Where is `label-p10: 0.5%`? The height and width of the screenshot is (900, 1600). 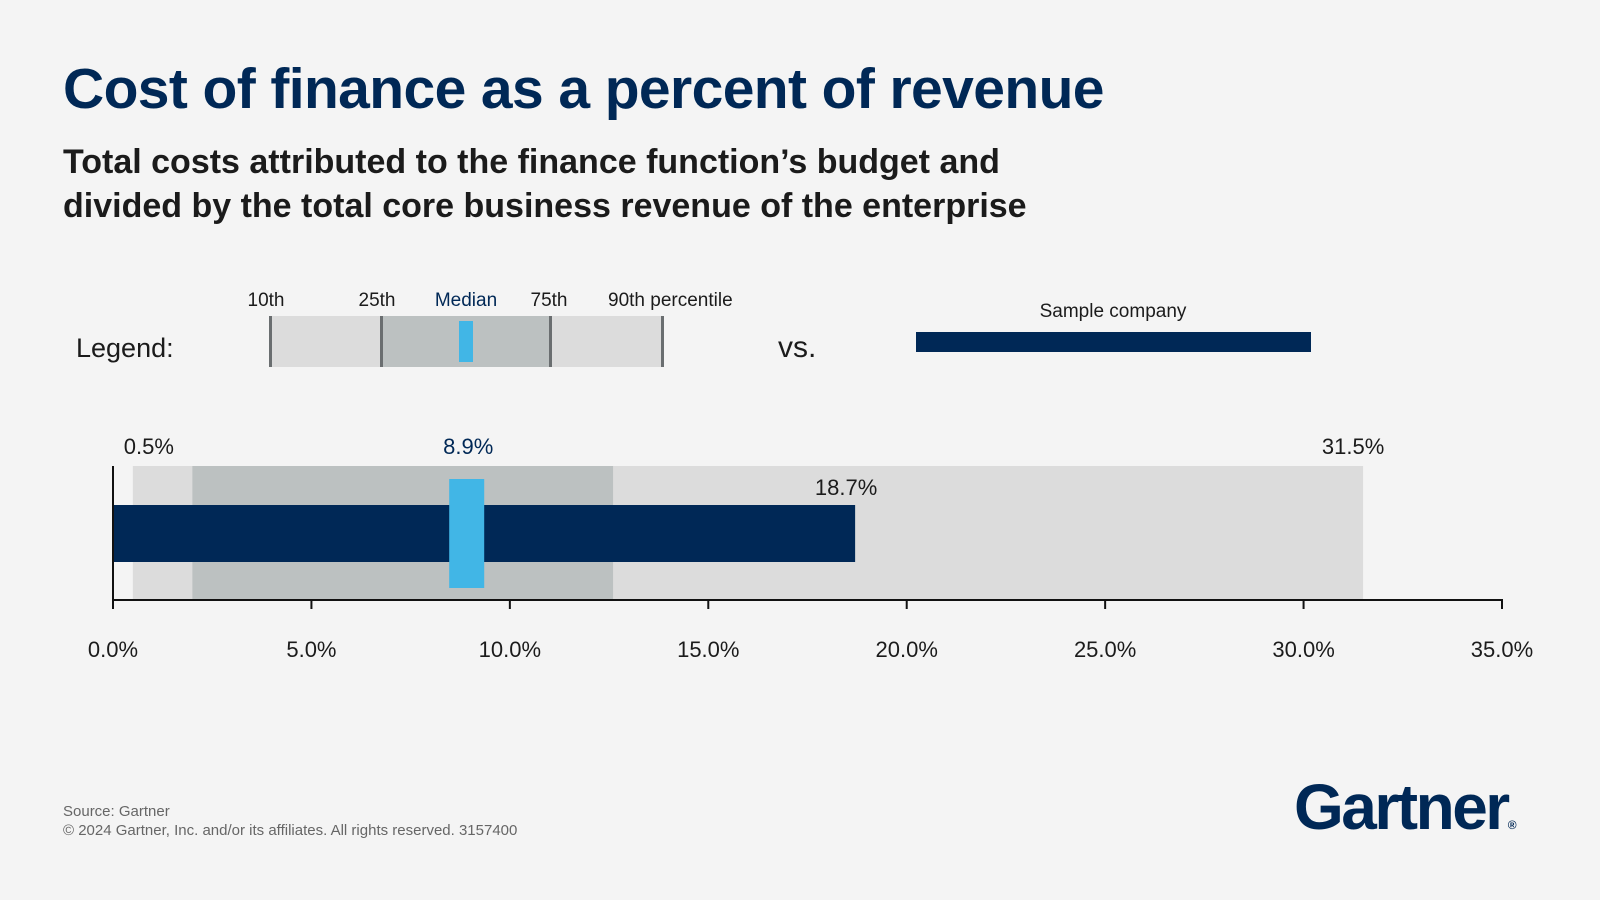 label-p10: 0.5% is located at coordinates (149, 446).